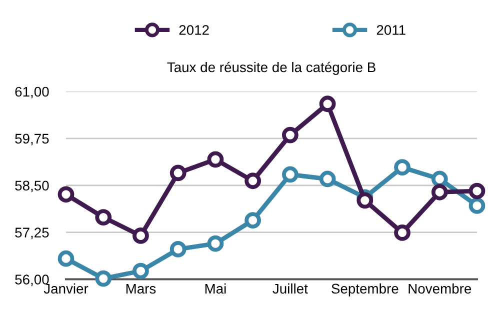  Describe the element at coordinates (440, 288) in the screenshot. I see `x-tick-label: Novembre` at that location.